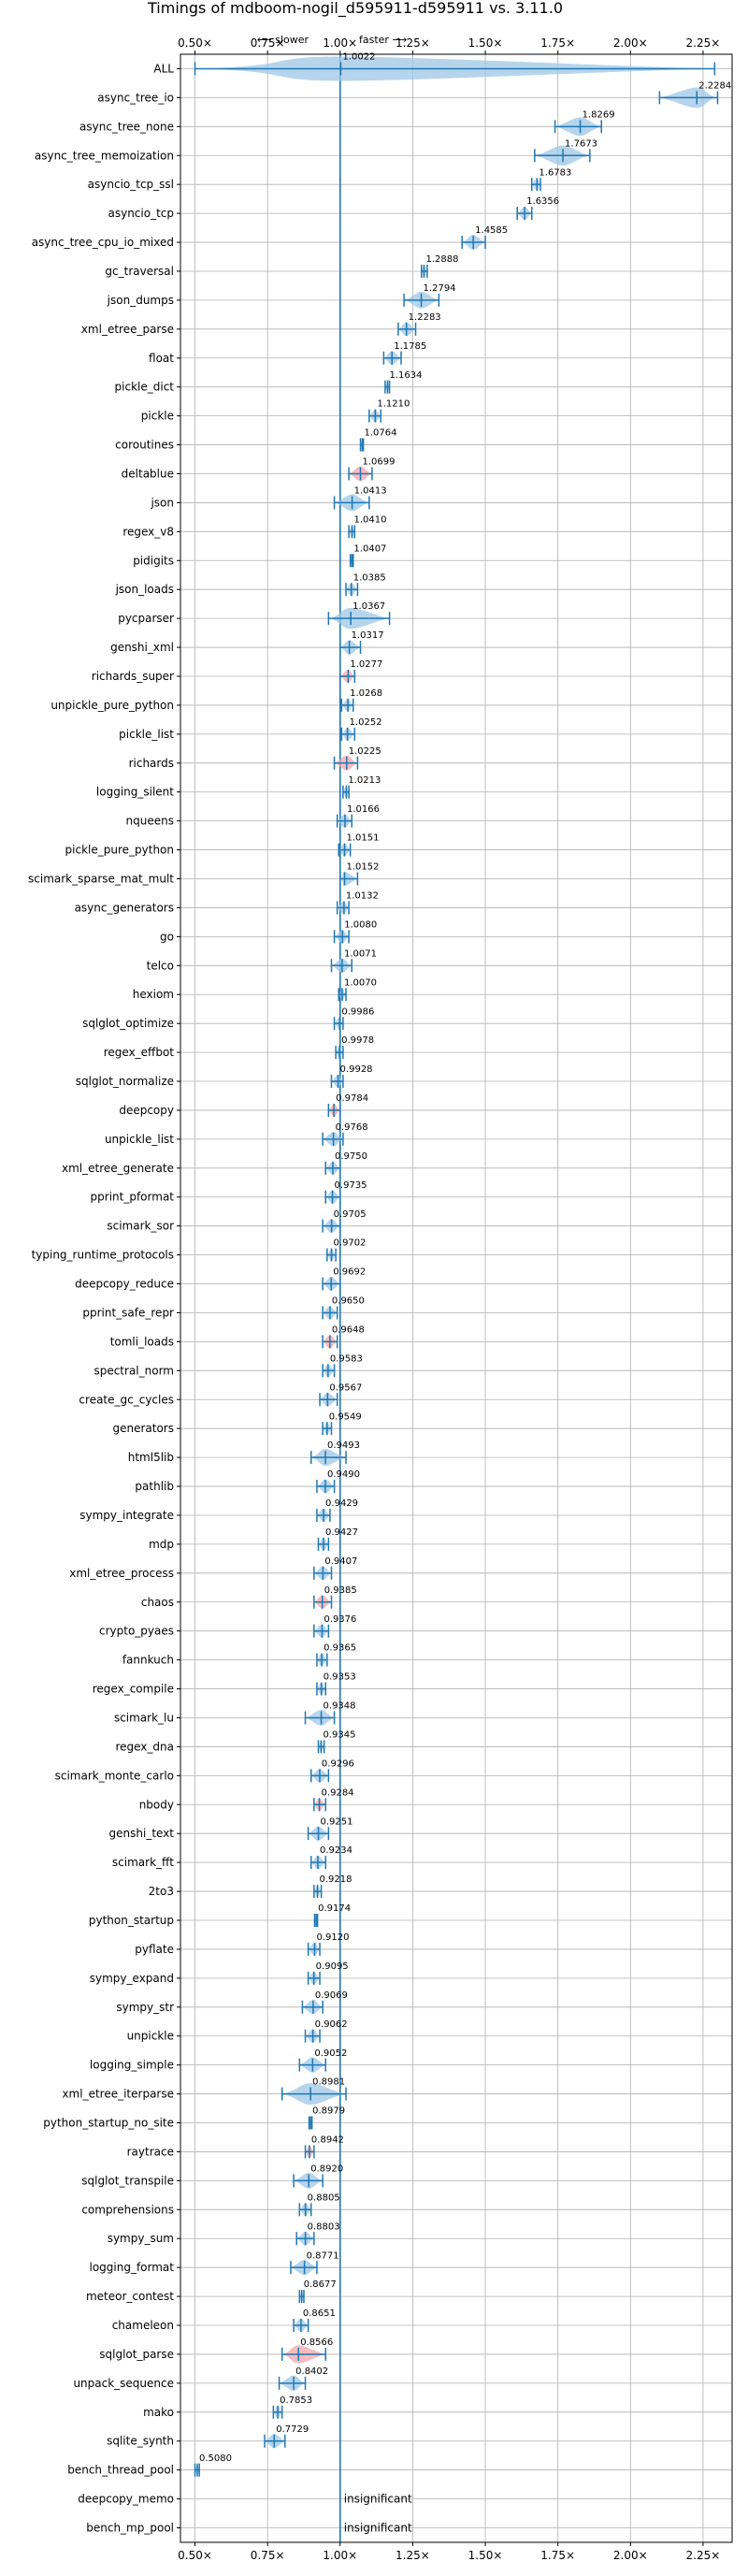 The width and height of the screenshot is (748, 2576). What do you see at coordinates (339, 1735) in the screenshot?
I see `value-label: 0.9345` at bounding box center [339, 1735].